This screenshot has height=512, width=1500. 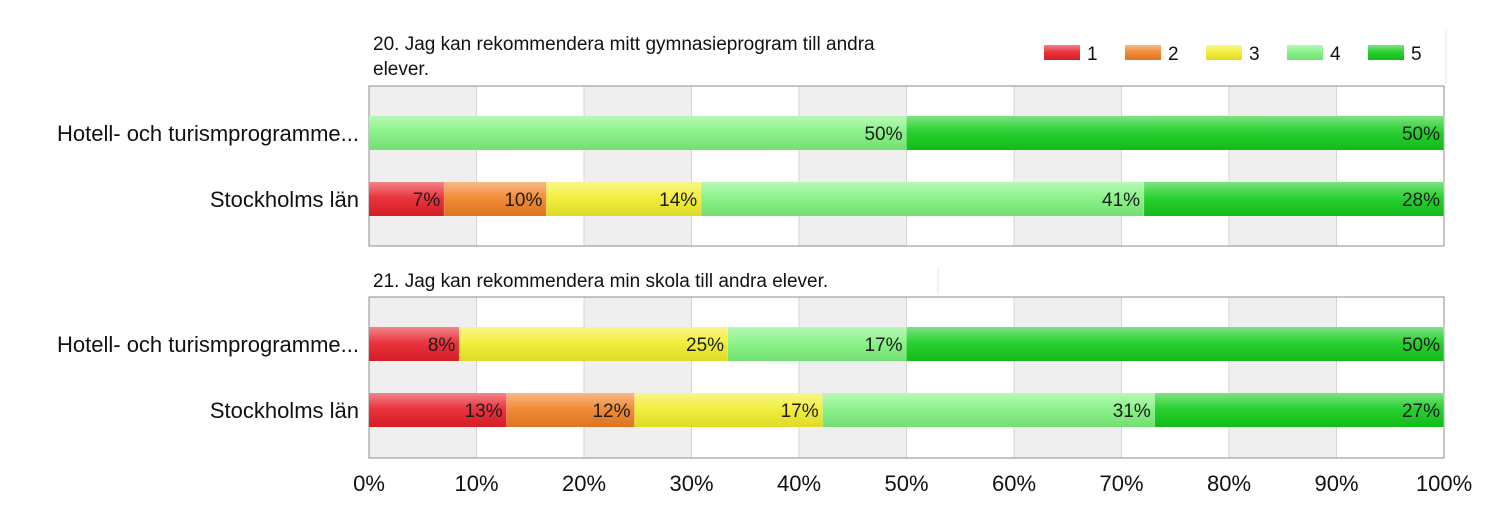 What do you see at coordinates (1014, 483) in the screenshot?
I see `x-tick-label: 60%` at bounding box center [1014, 483].